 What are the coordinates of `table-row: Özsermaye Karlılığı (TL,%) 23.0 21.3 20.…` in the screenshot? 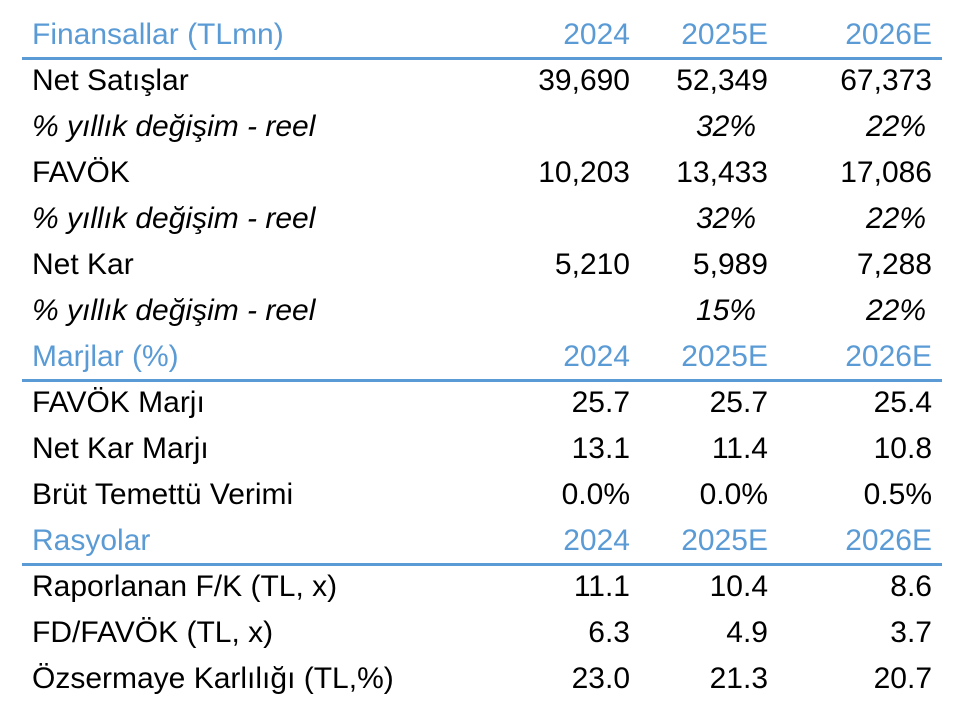 It's located at (482, 681).